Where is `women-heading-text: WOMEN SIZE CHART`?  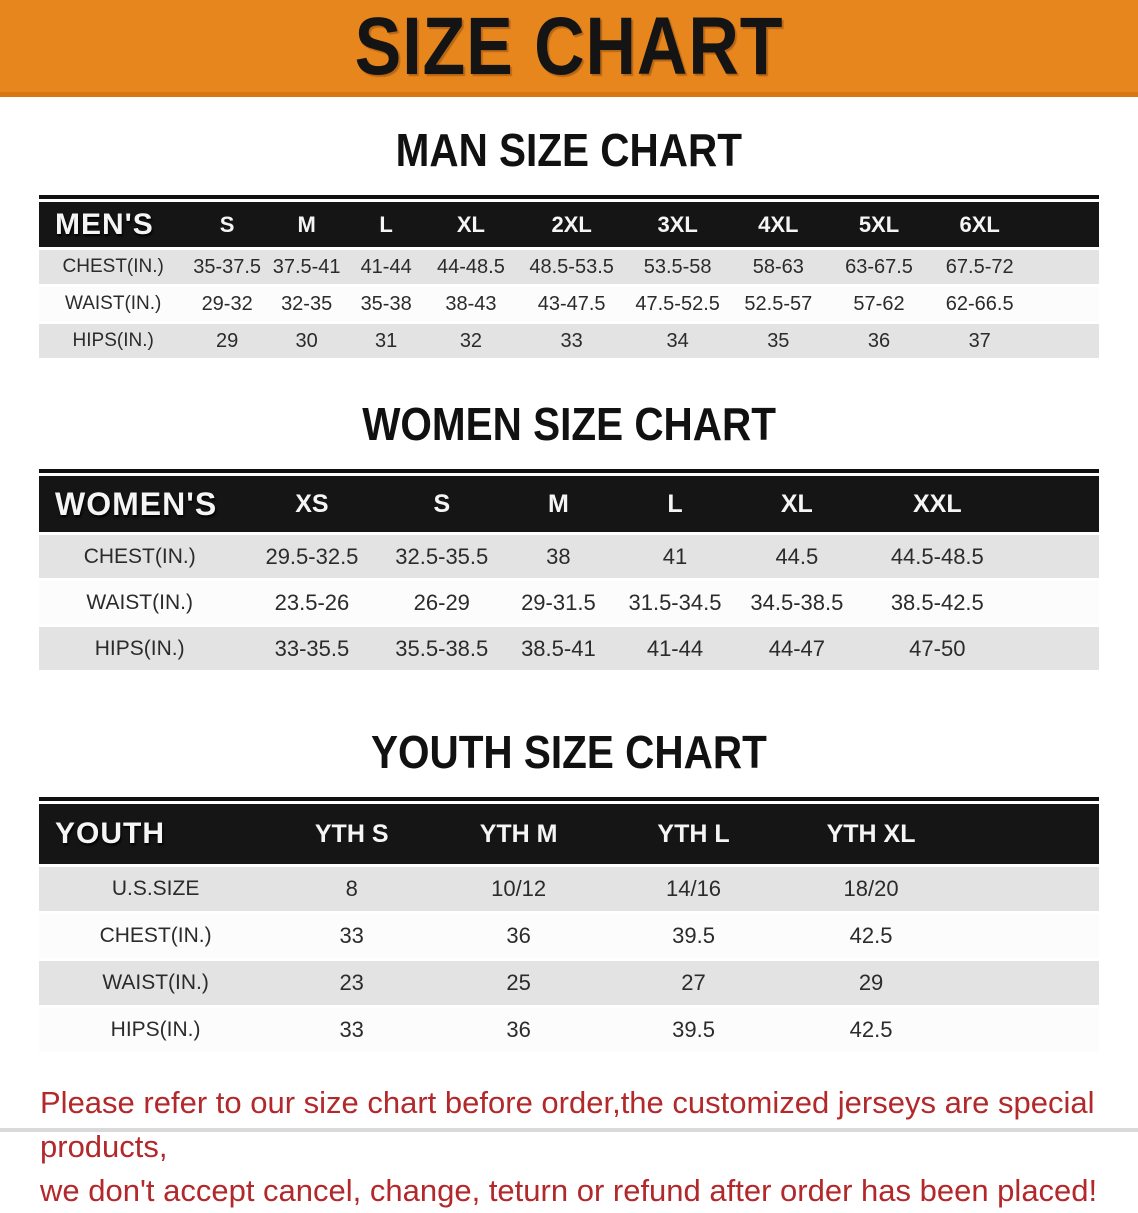
women-heading-text: WOMEN SIZE CHART is located at coordinates (569, 424).